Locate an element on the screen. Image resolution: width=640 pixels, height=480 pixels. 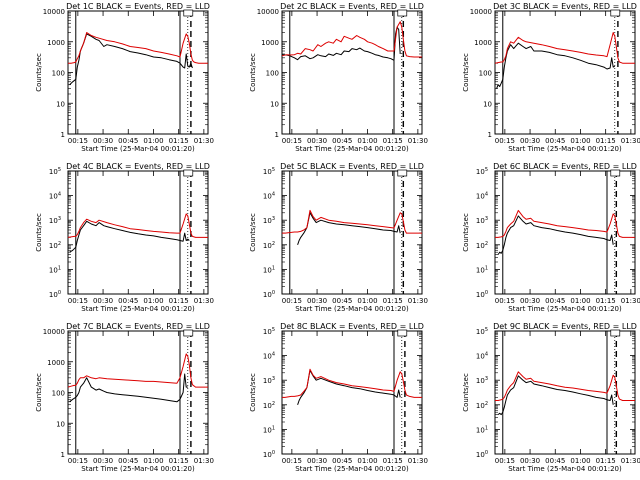
chart-title: Det 5C BLACK = Events, RED = LLD is located at coordinates (352, 166).